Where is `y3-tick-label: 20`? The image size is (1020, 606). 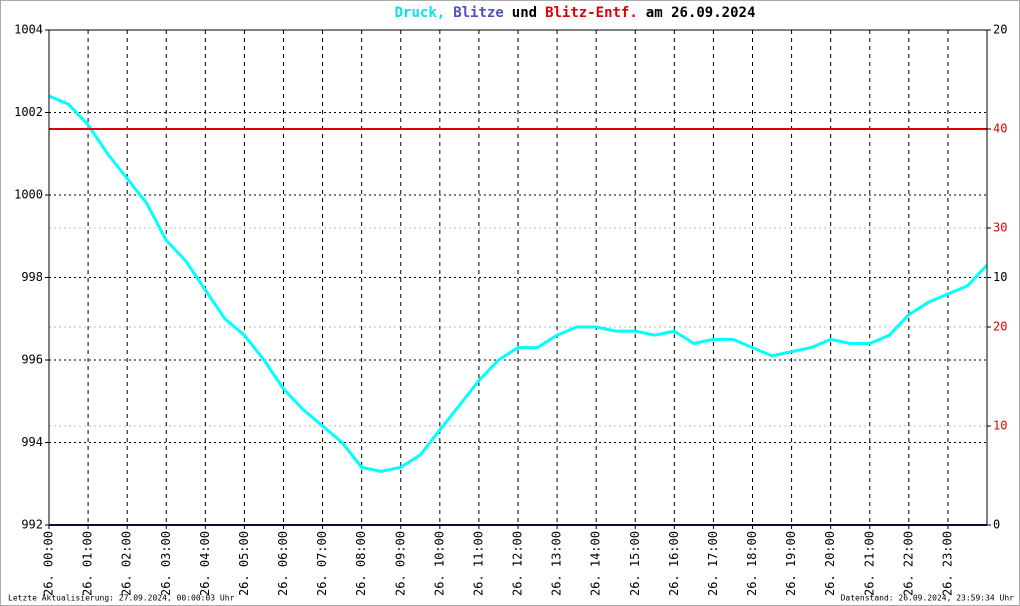 y3-tick-label: 20 is located at coordinates (1000, 327).